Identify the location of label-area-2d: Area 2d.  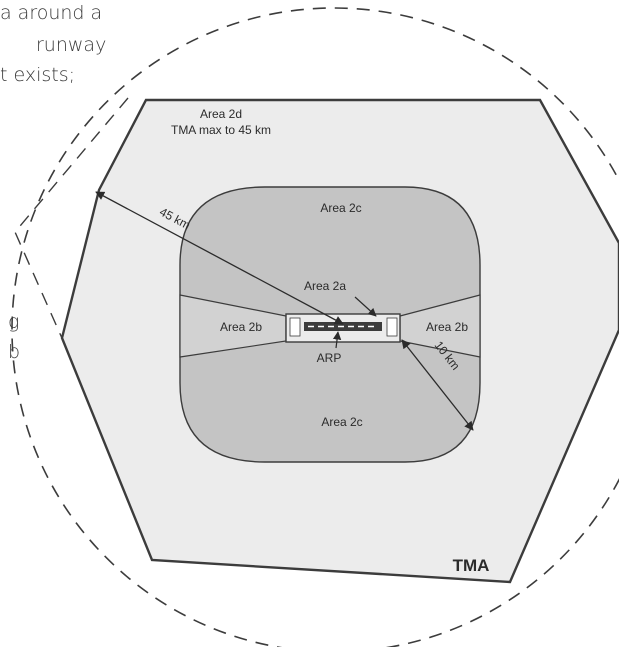
(221, 114).